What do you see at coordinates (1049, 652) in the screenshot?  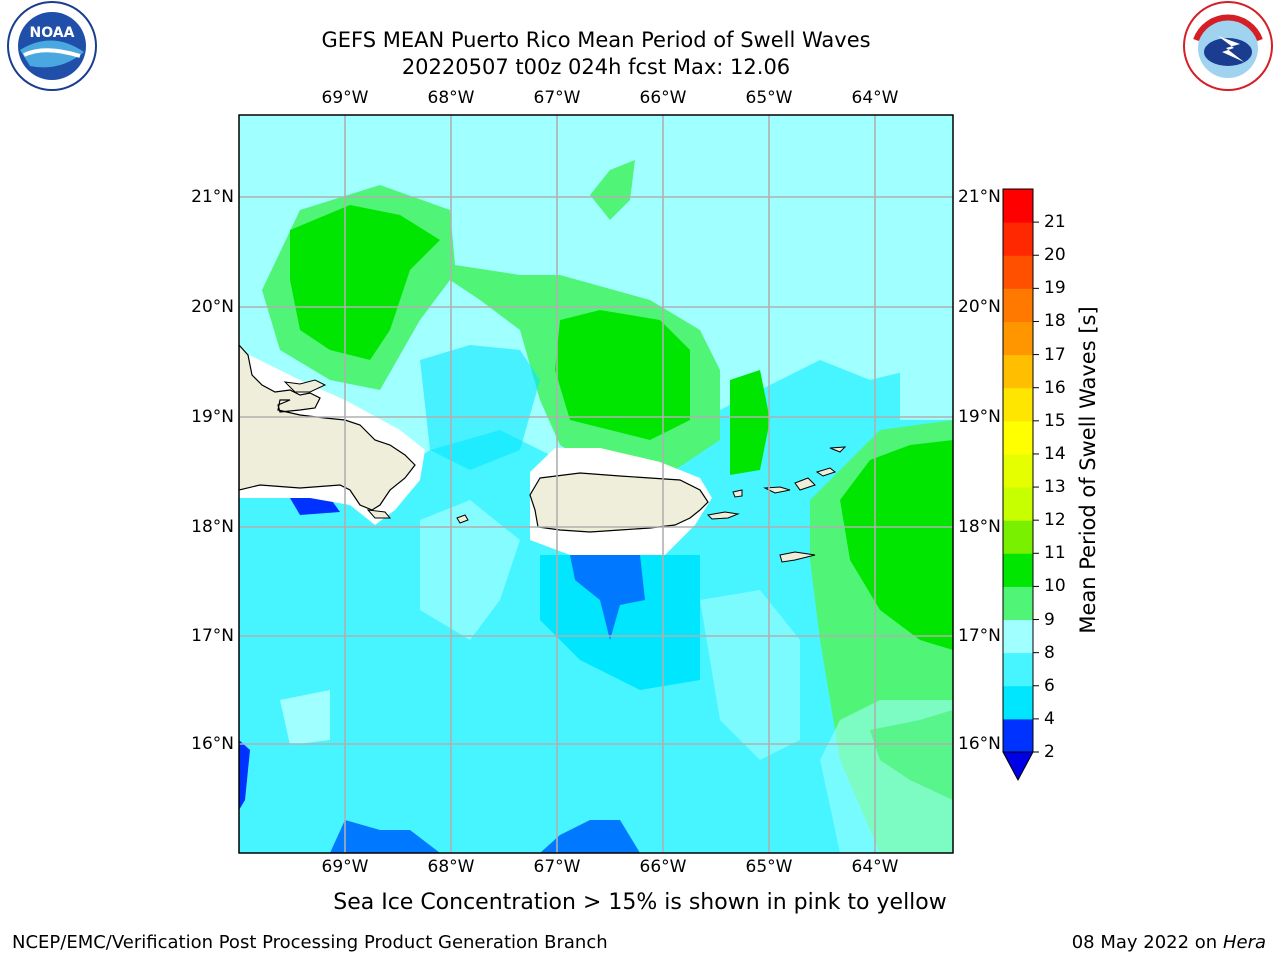 I see `colorbar-tick-label: 8` at bounding box center [1049, 652].